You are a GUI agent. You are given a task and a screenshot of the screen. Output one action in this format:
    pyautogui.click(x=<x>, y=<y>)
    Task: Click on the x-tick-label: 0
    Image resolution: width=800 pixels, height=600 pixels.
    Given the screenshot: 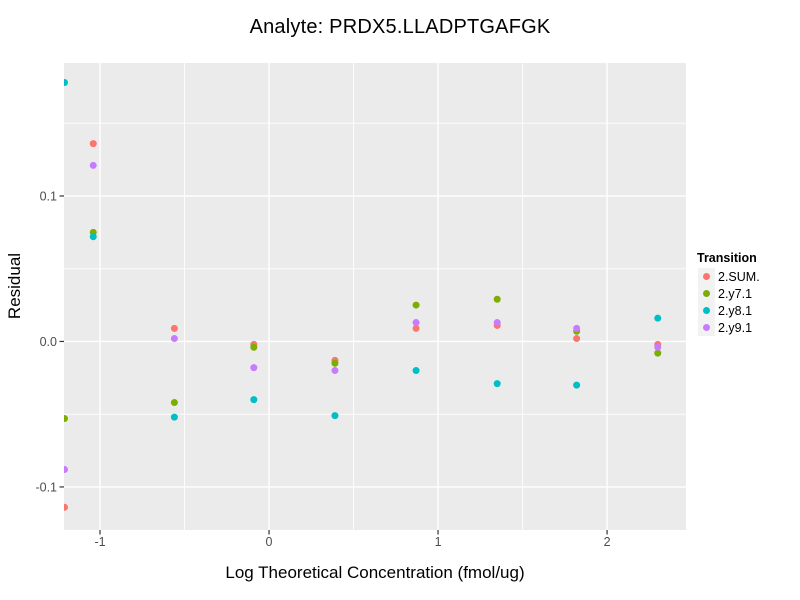 What is the action you would take?
    pyautogui.click(x=269, y=542)
    